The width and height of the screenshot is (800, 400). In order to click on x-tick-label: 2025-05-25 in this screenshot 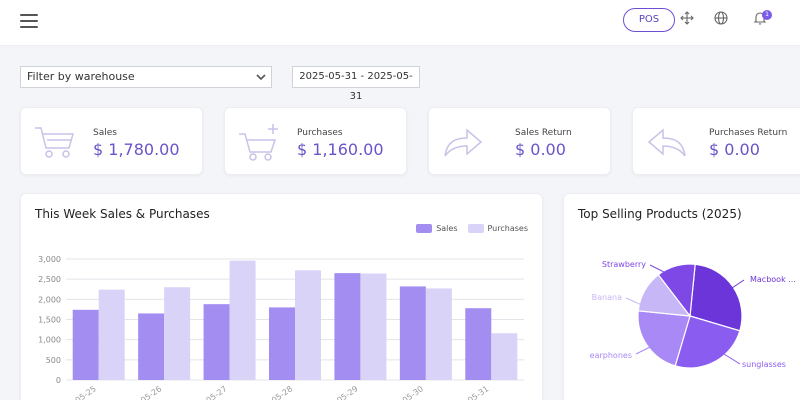, I will do `click(76, 392)`.